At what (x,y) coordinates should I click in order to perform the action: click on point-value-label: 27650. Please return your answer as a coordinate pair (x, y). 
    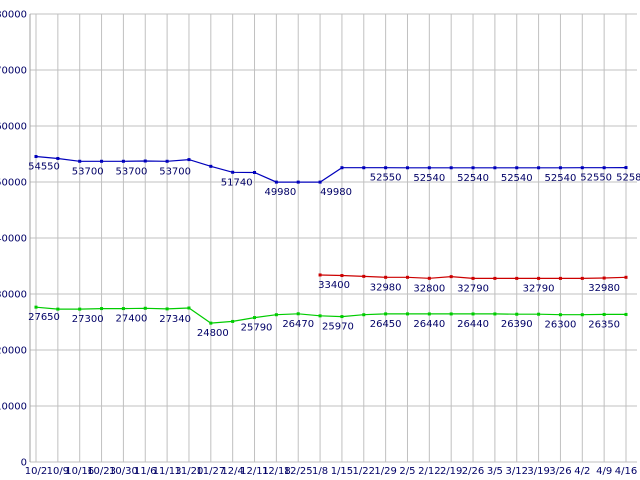
    Looking at the image, I should click on (44, 317).